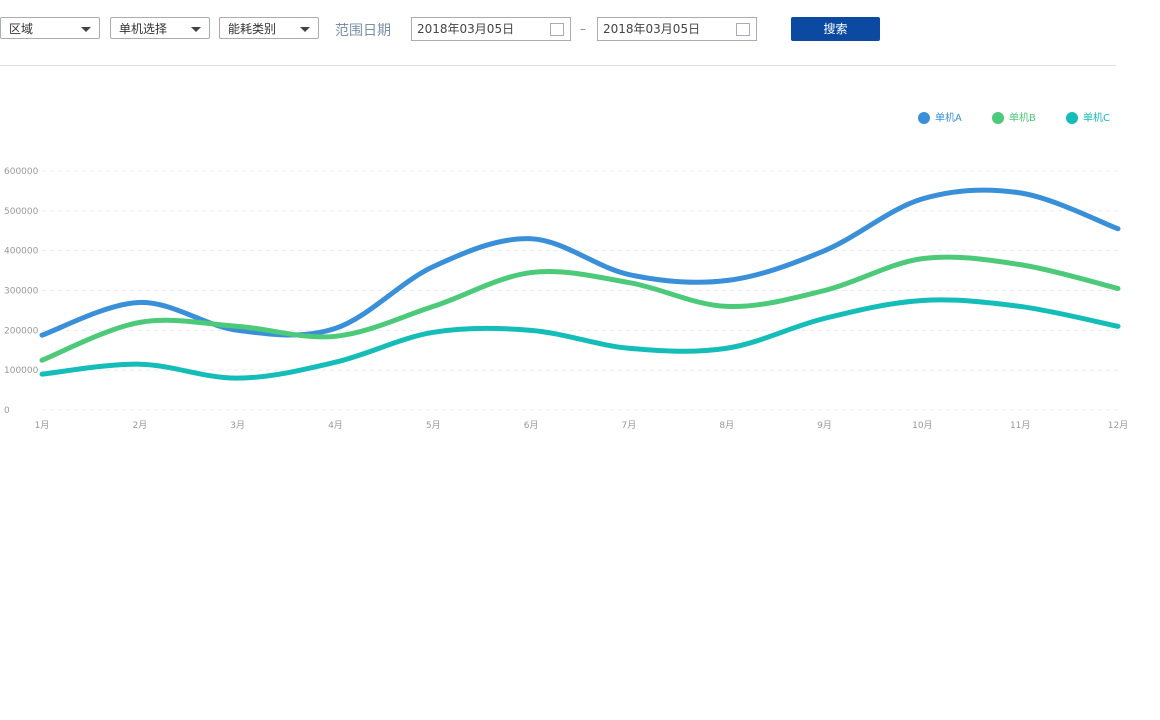 This screenshot has height=720, width=1160. What do you see at coordinates (21, 172) in the screenshot?
I see `y-tick-label: 600000` at bounding box center [21, 172].